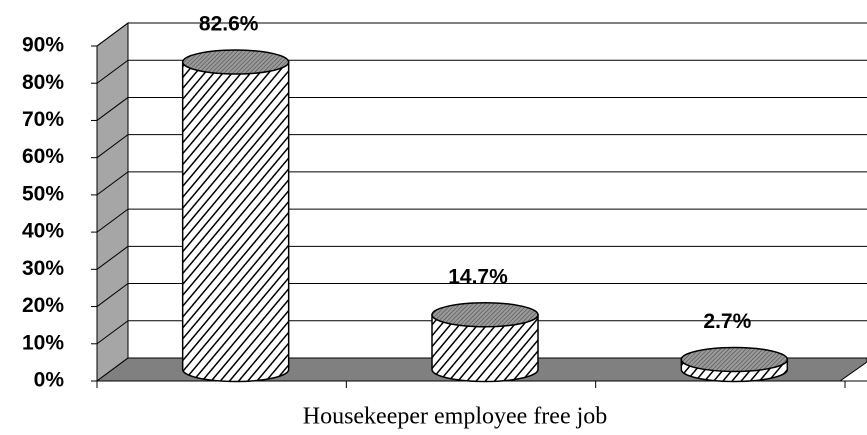 The image size is (867, 435). What do you see at coordinates (43, 82) in the screenshot?
I see `y-tick-label: 80%` at bounding box center [43, 82].